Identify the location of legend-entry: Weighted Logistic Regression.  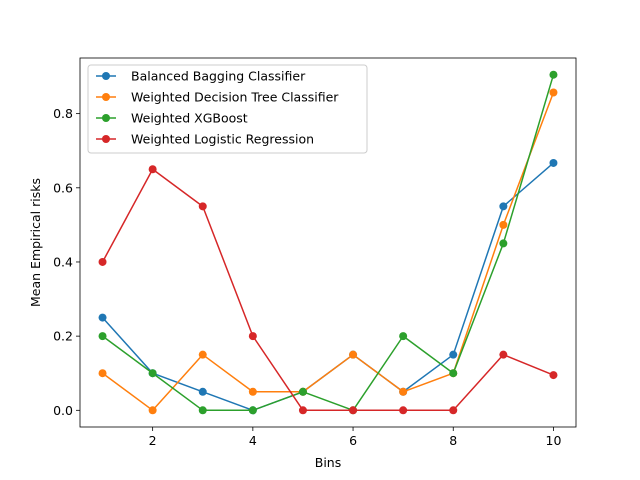
(205, 139).